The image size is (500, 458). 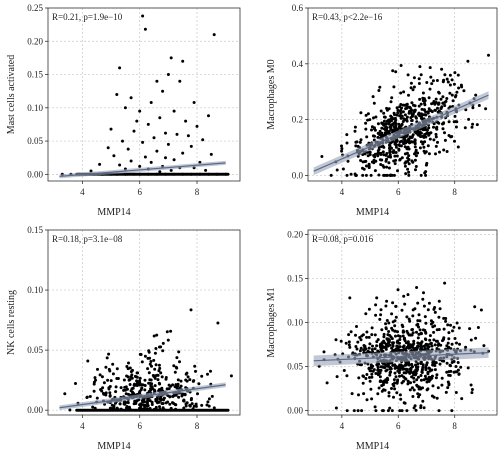 I want to click on x-tick-label: 4, so click(x=342, y=426).